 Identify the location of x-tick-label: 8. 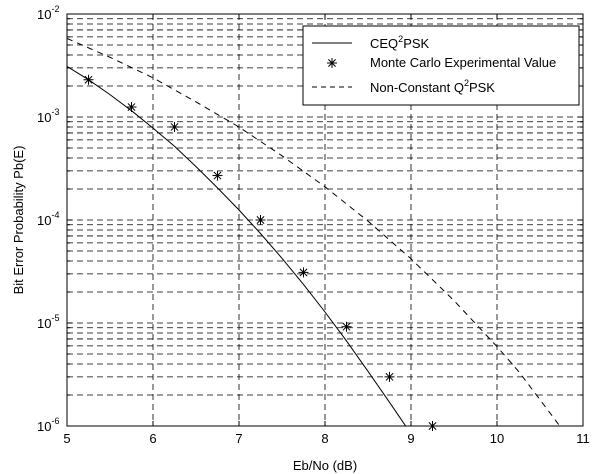
(324, 438).